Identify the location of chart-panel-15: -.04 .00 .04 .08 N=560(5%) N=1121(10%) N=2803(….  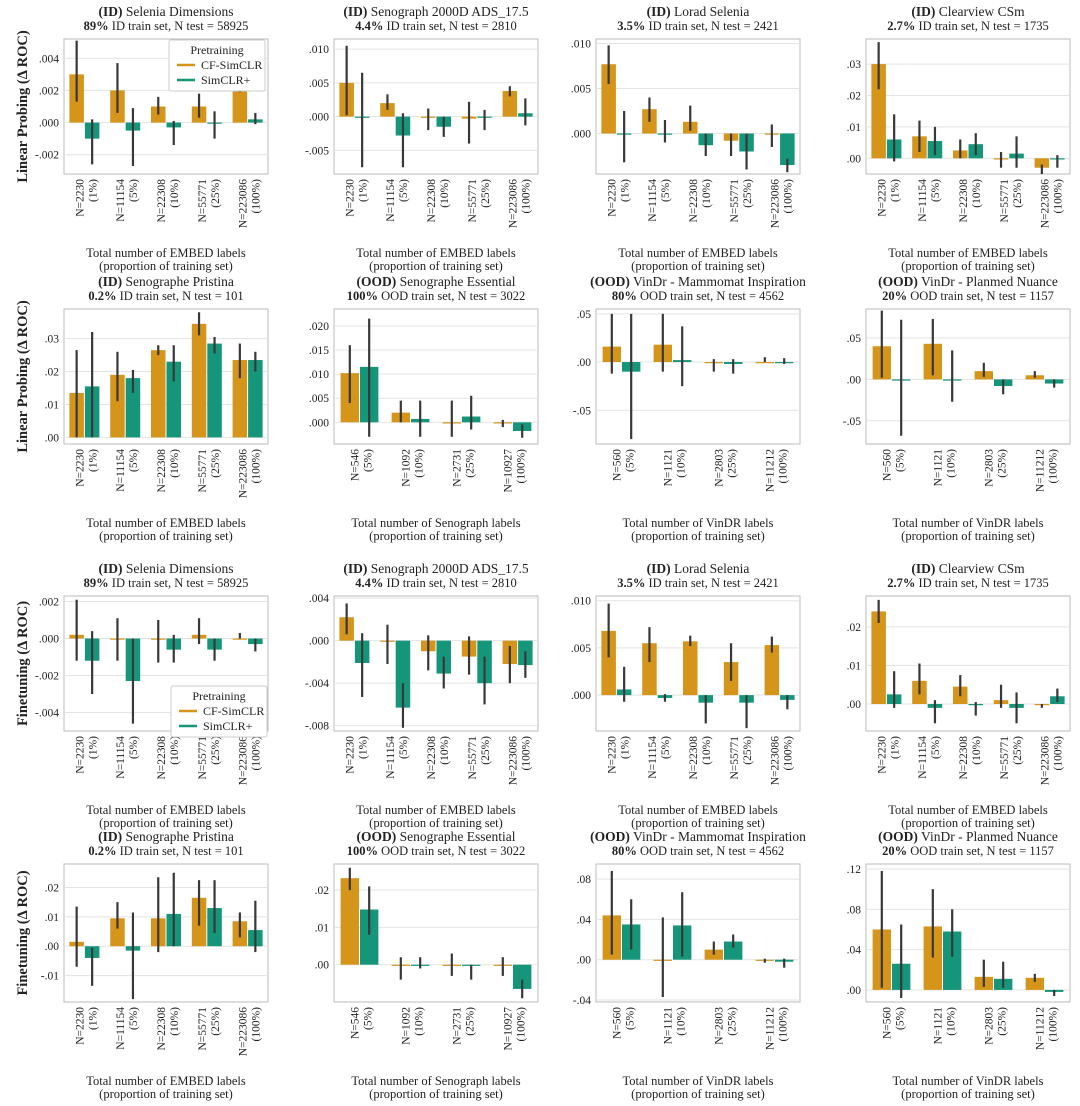
(689, 965).